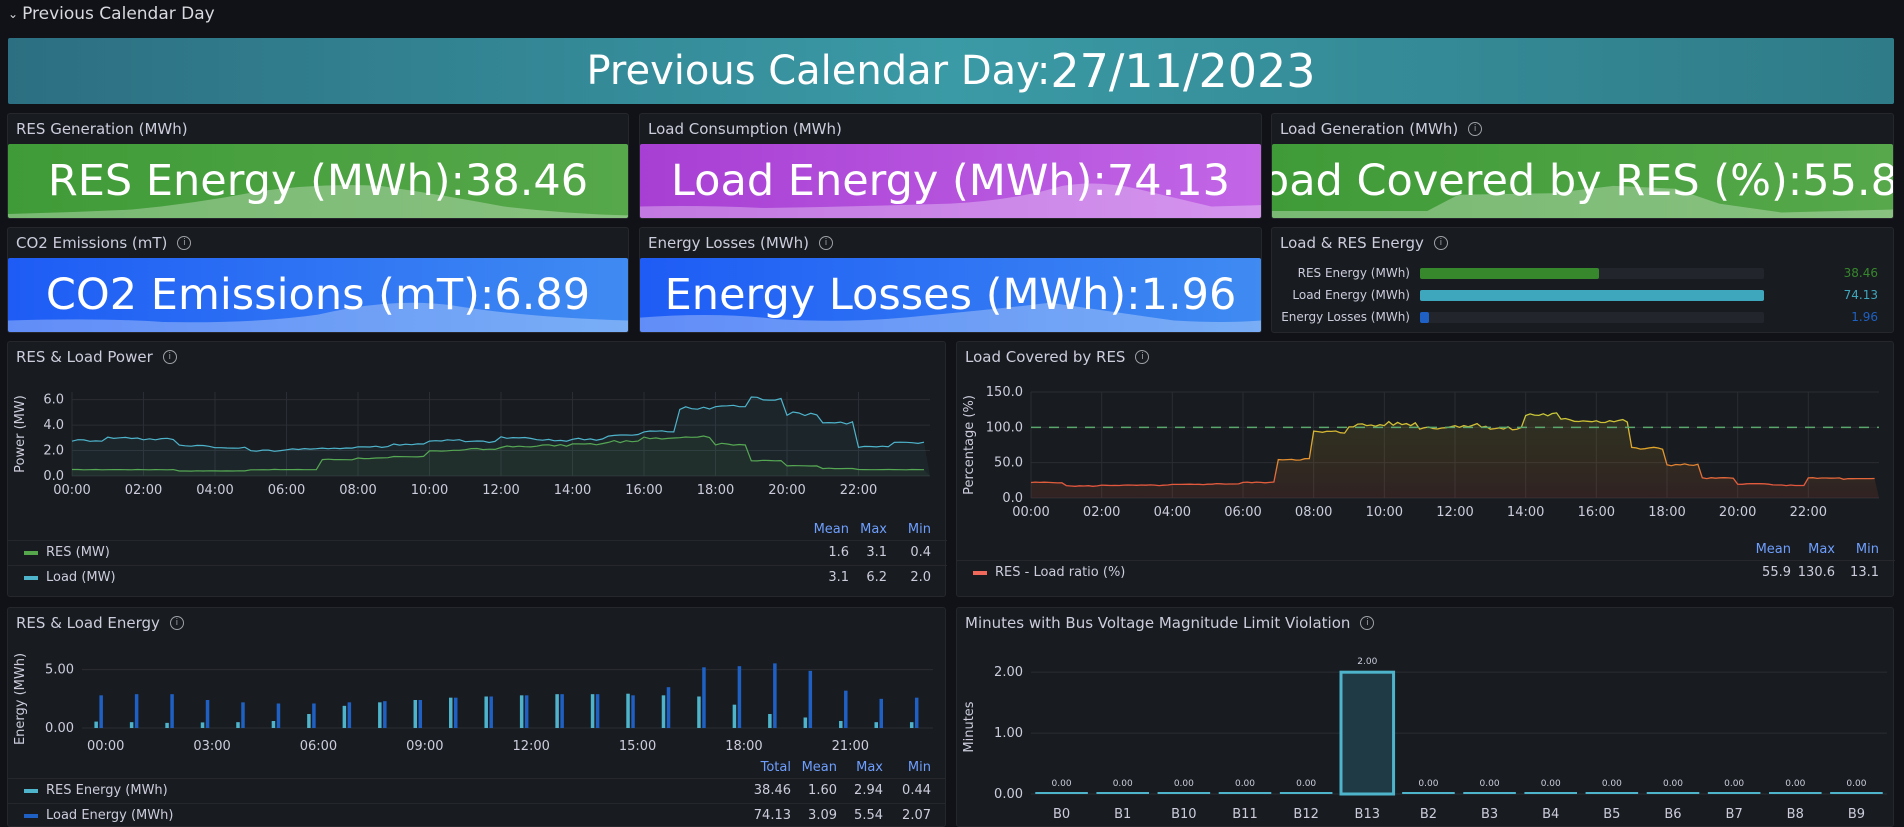  I want to click on legend-row: RES (MW) 0.4 3.1 1.6, so click(477, 552).